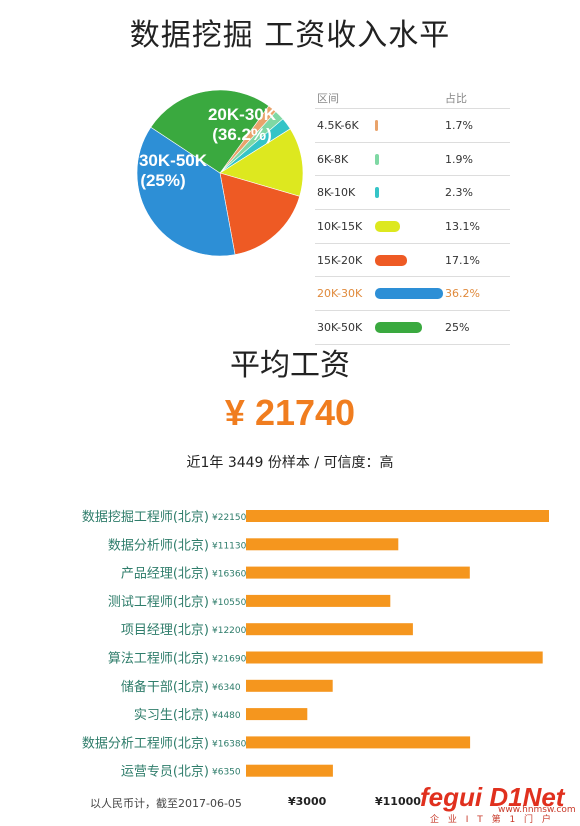 This screenshot has width=580, height=826. What do you see at coordinates (328, 98) in the screenshot?
I see `col-range-header: 区间` at bounding box center [328, 98].